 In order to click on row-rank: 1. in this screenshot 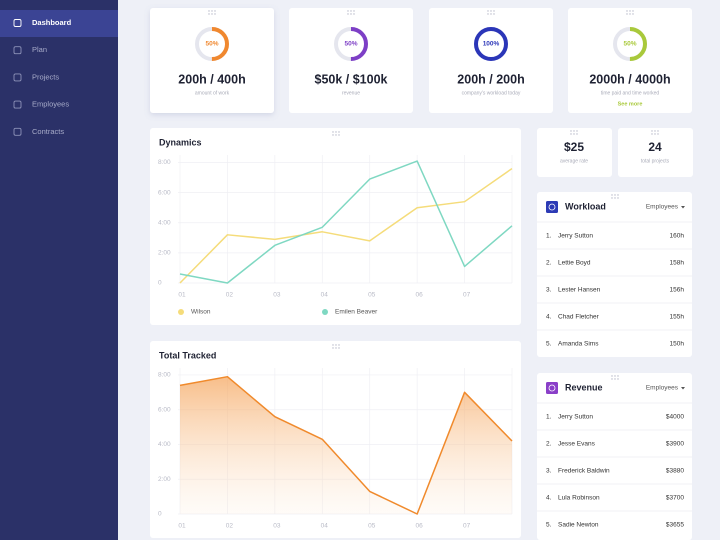, I will do `click(549, 417)`.